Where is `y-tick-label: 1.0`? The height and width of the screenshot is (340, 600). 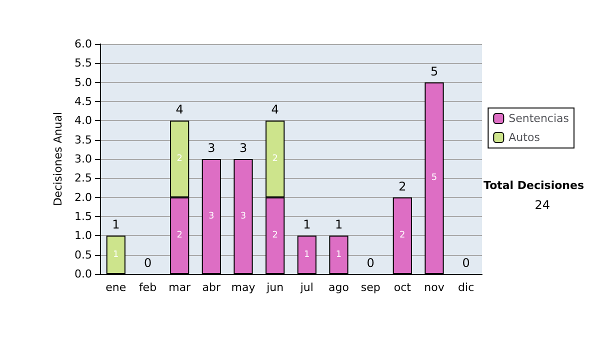
y-tick-label: 1.0 is located at coordinates (83, 235).